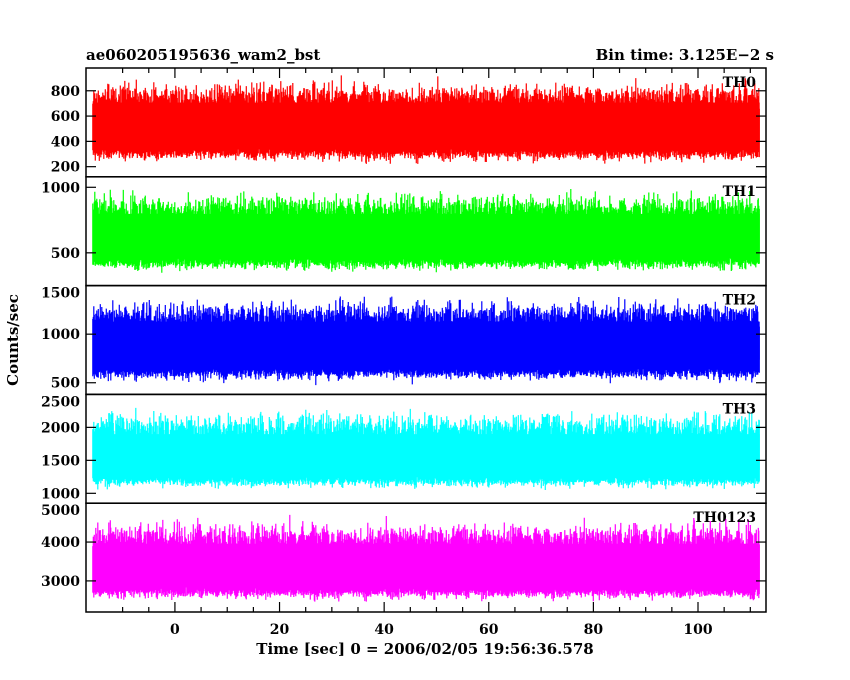  What do you see at coordinates (65, 142) in the screenshot?
I see `y-tick-label: 400` at bounding box center [65, 142].